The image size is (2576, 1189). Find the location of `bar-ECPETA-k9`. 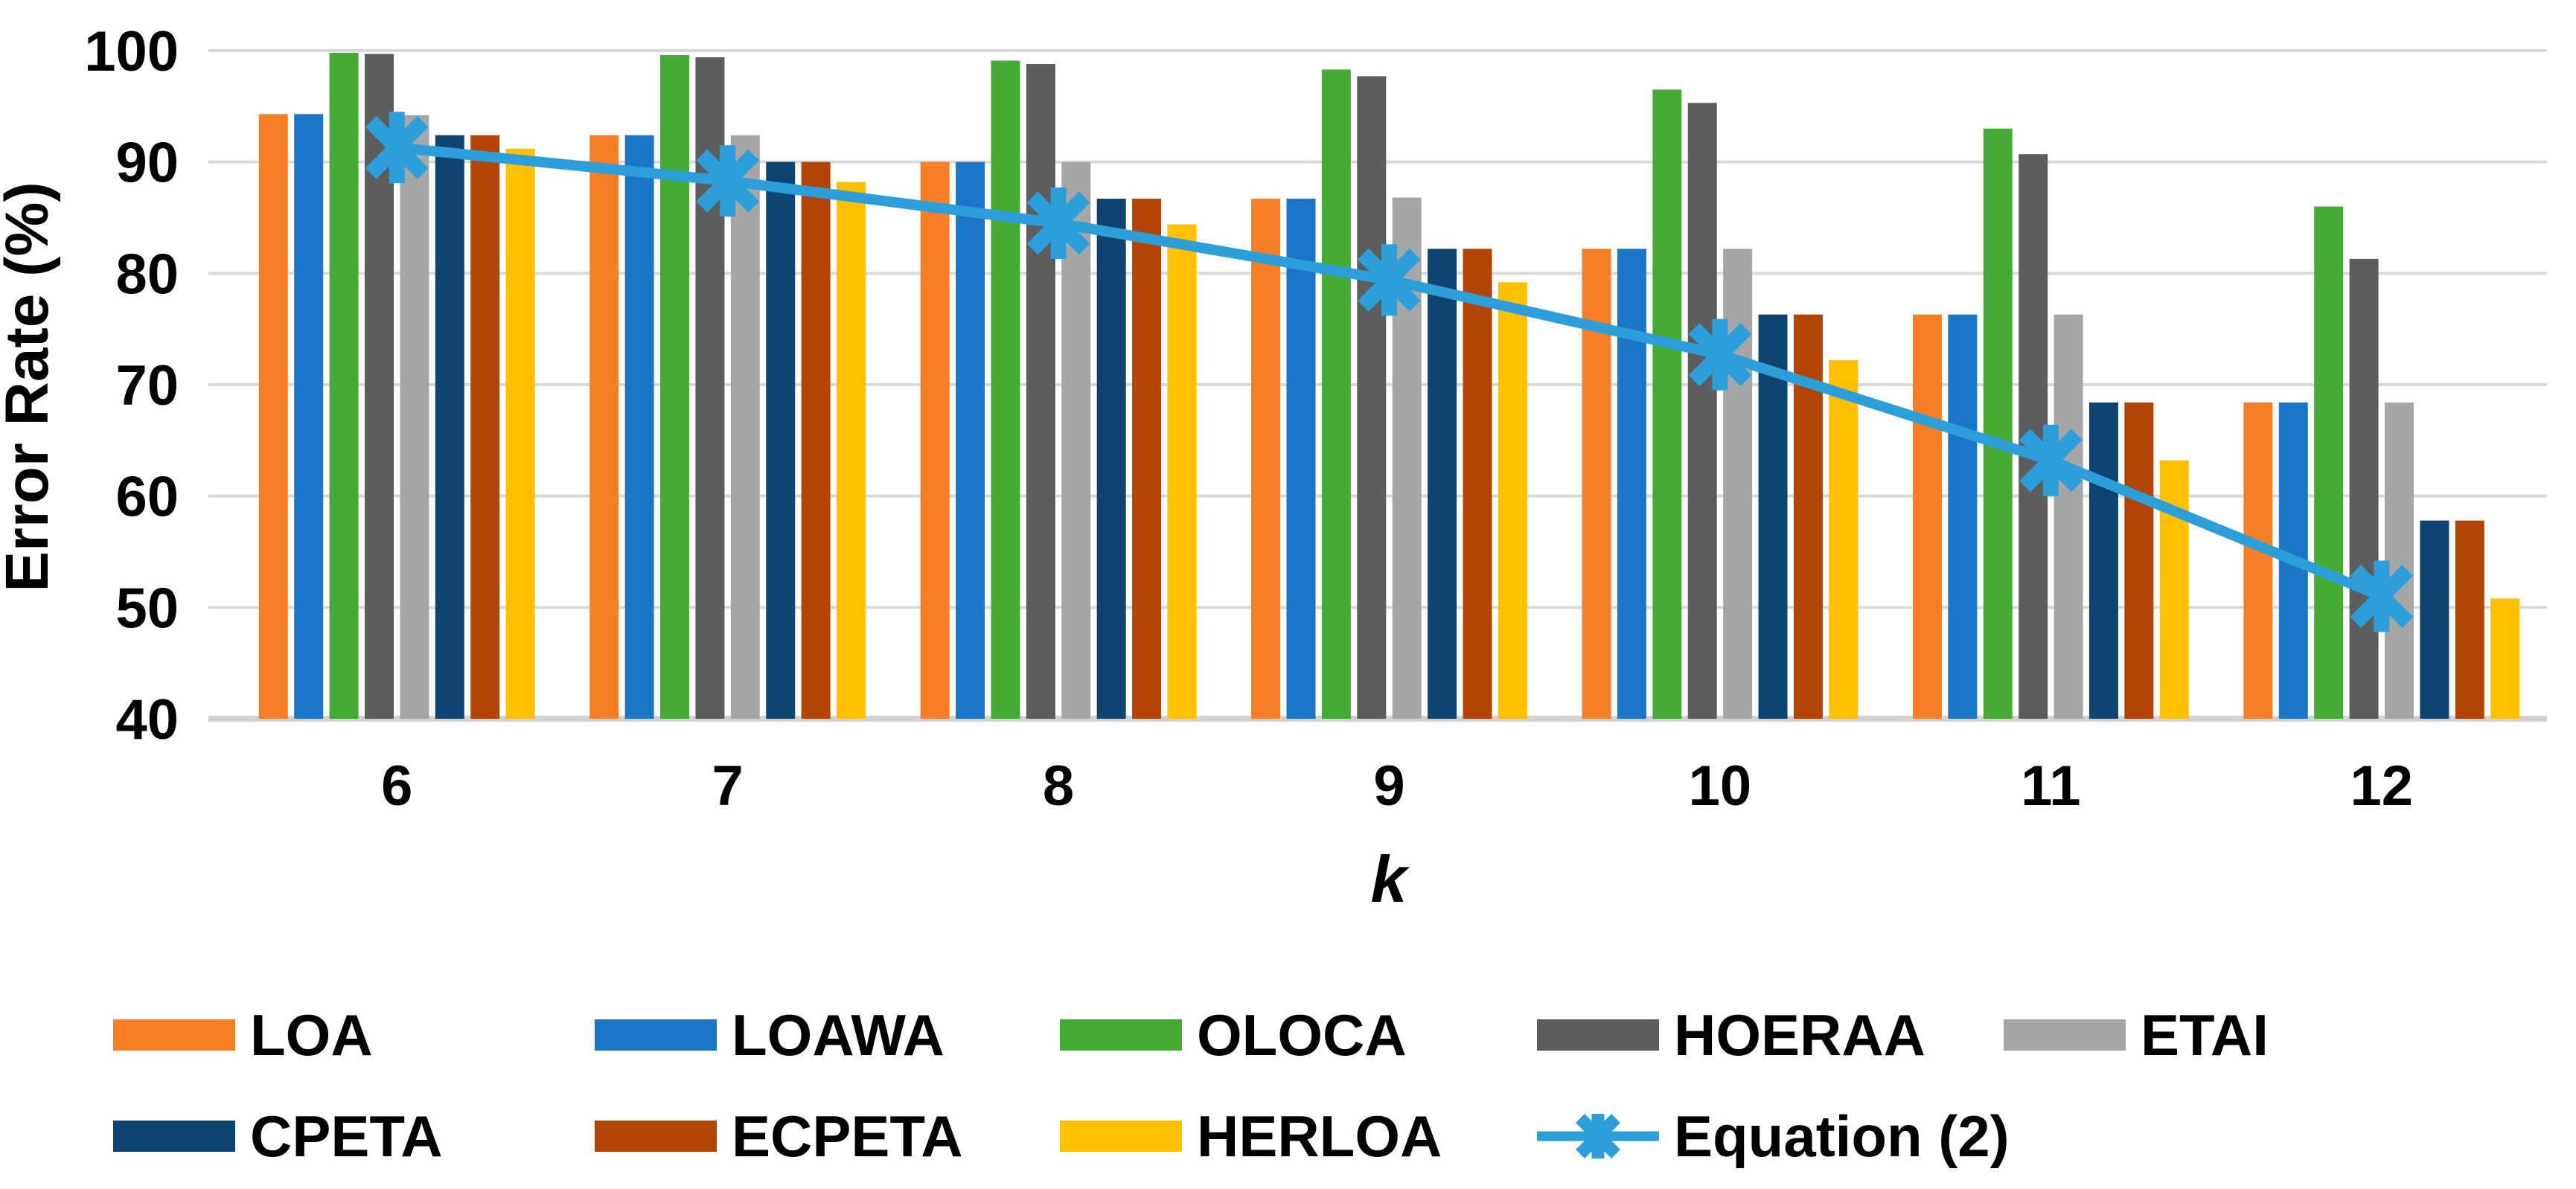

bar-ECPETA-k9 is located at coordinates (1477, 484).